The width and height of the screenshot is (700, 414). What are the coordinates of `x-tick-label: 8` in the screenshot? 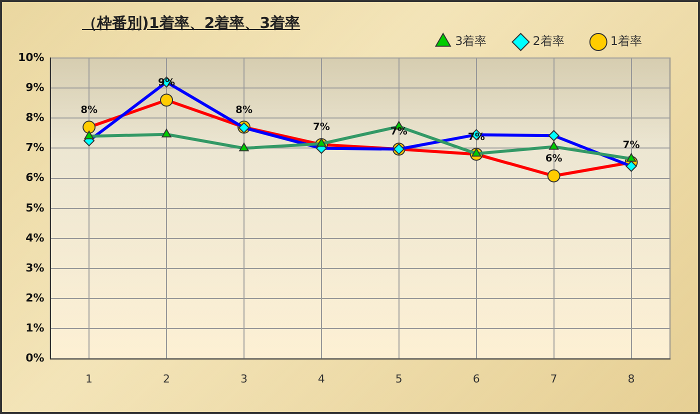 It's located at (631, 379).